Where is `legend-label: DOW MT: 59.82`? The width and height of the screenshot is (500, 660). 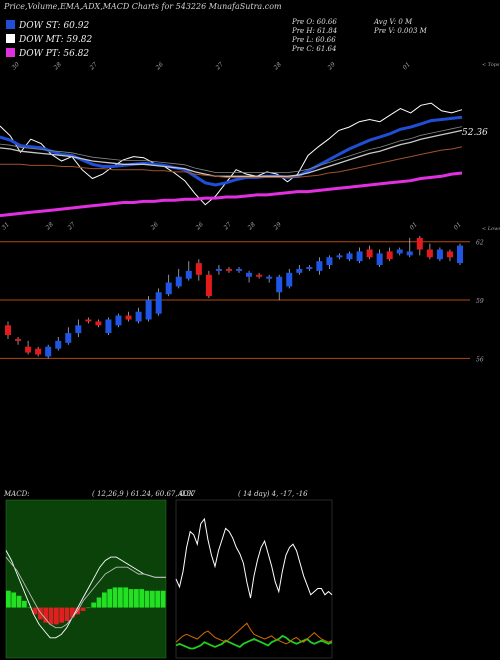
legend-label: DOW MT: 59.82 is located at coordinates (56, 40).